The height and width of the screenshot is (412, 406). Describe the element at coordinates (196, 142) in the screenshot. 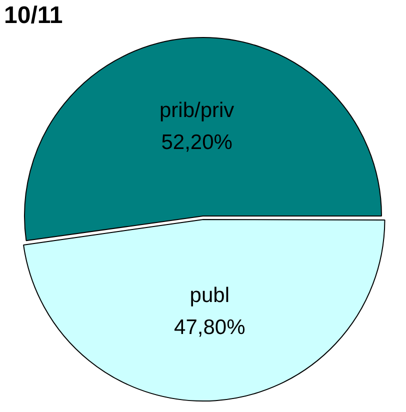

I see `data-label: 52,20%` at that location.